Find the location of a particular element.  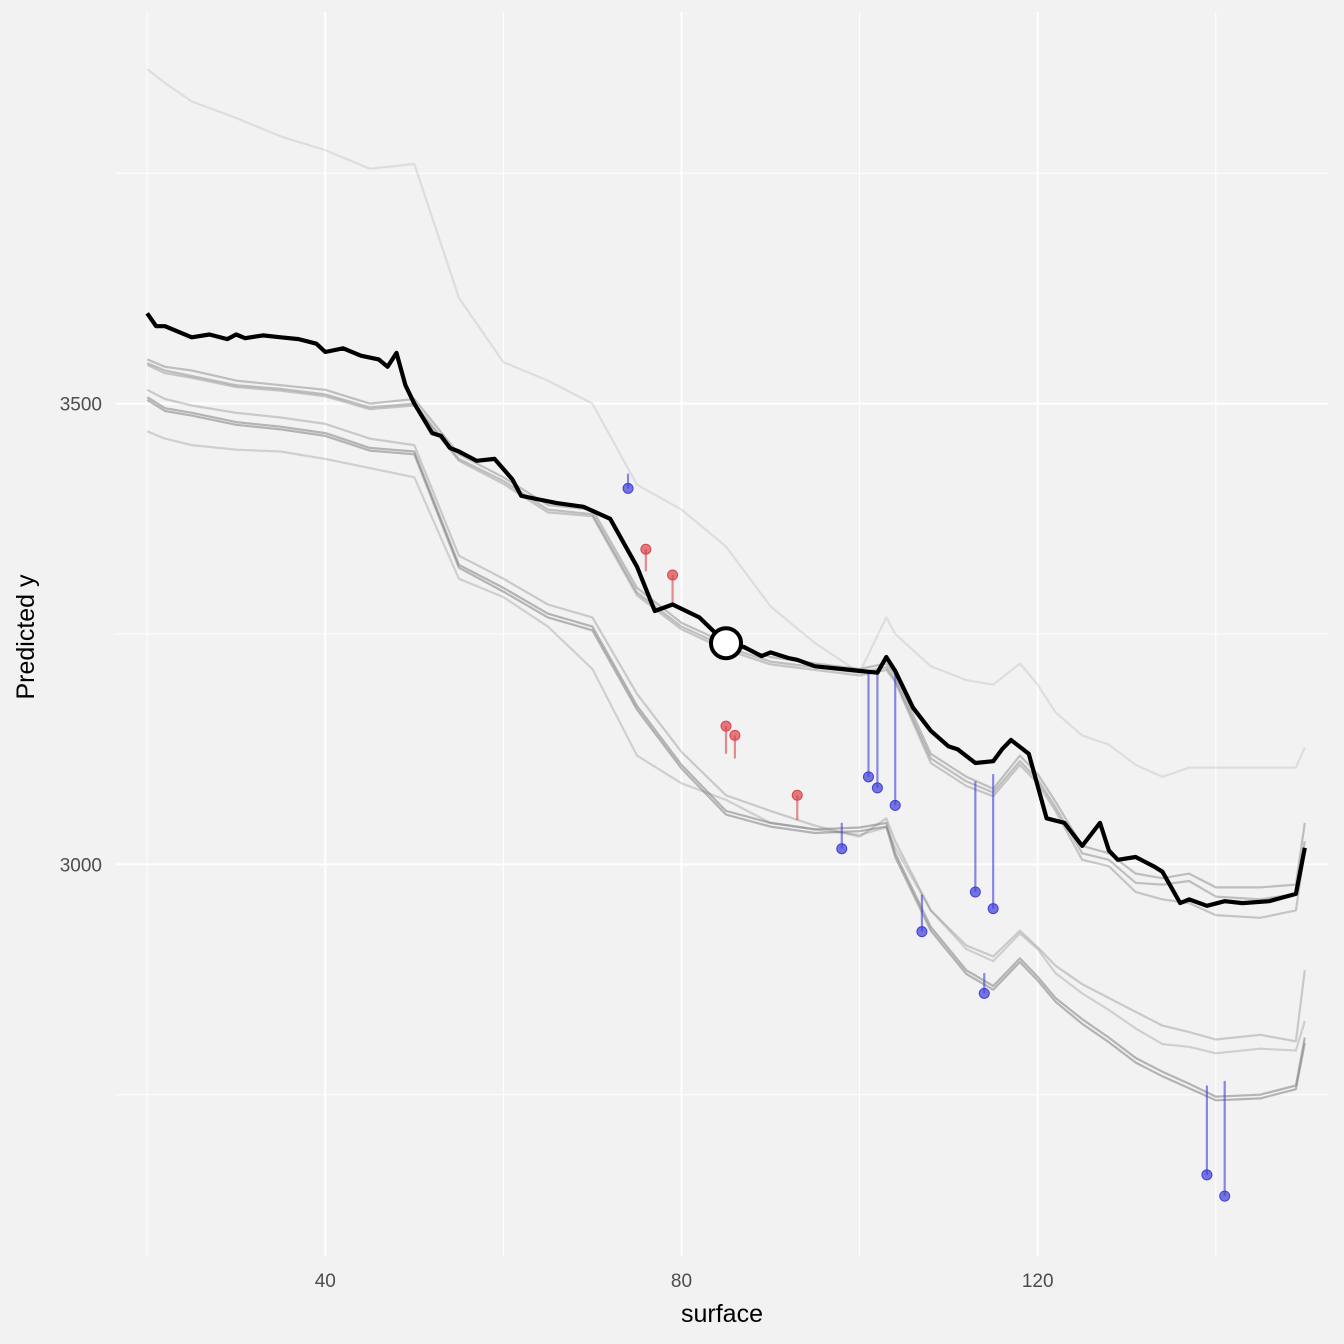

x-tick-label: 40 is located at coordinates (325, 1281).